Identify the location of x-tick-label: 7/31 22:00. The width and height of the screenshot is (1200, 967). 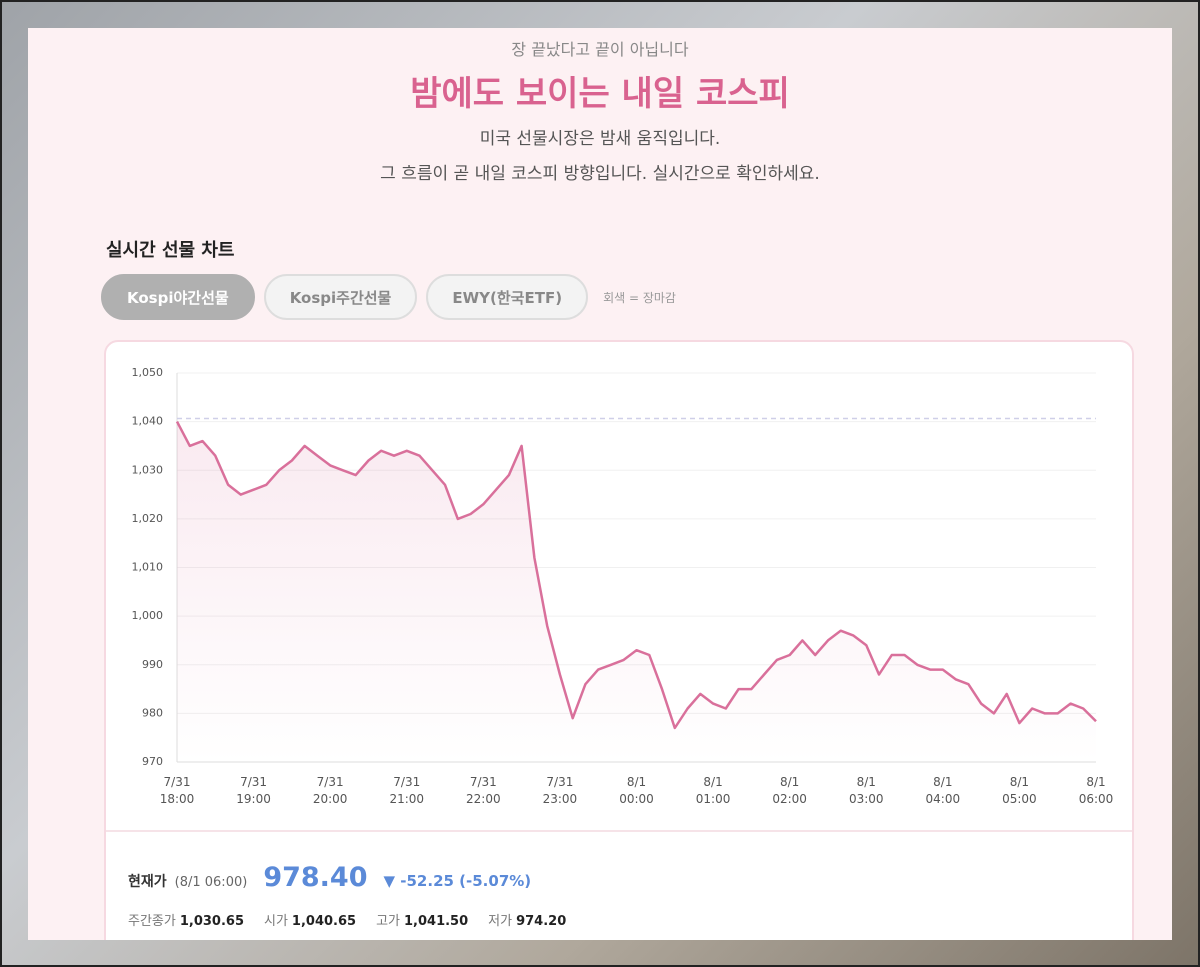
(483, 790).